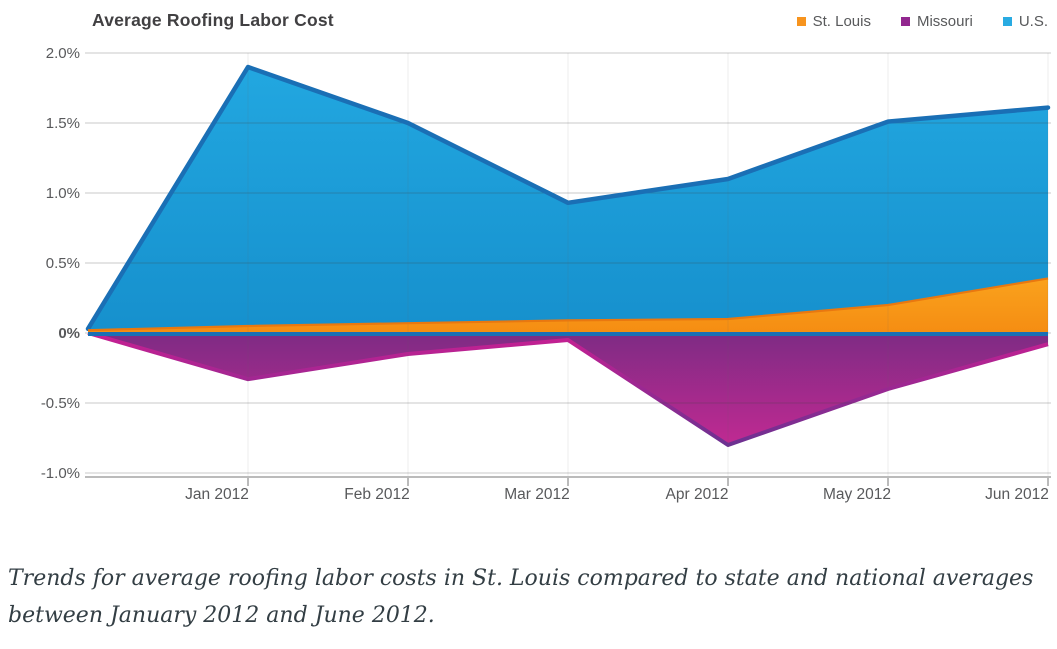  What do you see at coordinates (377, 494) in the screenshot?
I see `x-axis-tick-label: Feb 2012` at bounding box center [377, 494].